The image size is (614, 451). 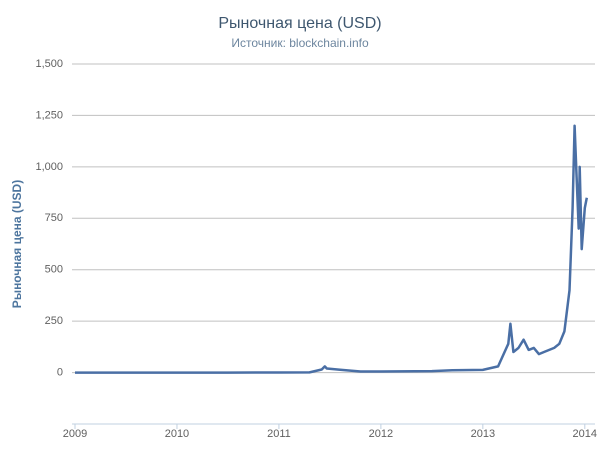 What do you see at coordinates (17, 244) in the screenshot?
I see `y-axis-title: Рыночная цена (USD)` at bounding box center [17, 244].